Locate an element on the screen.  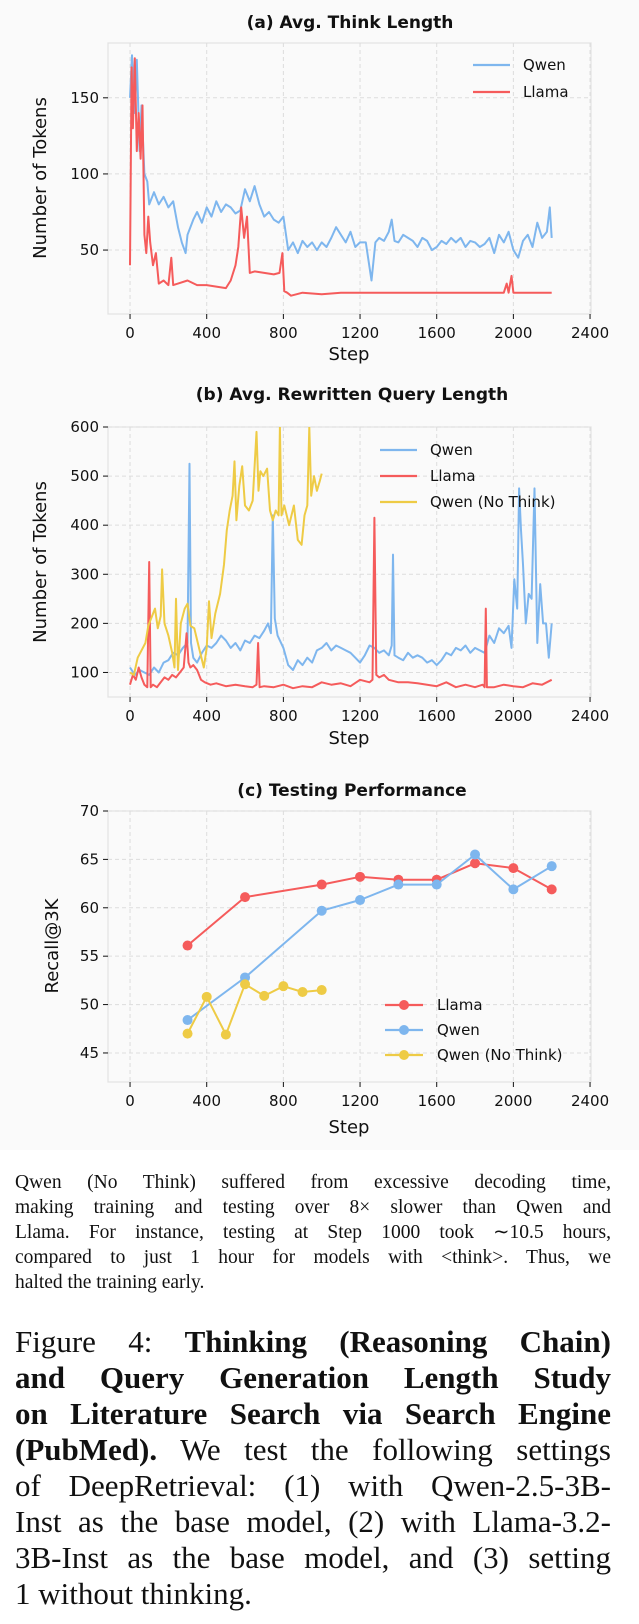
legend-marker-llama is located at coordinates (404, 1005).